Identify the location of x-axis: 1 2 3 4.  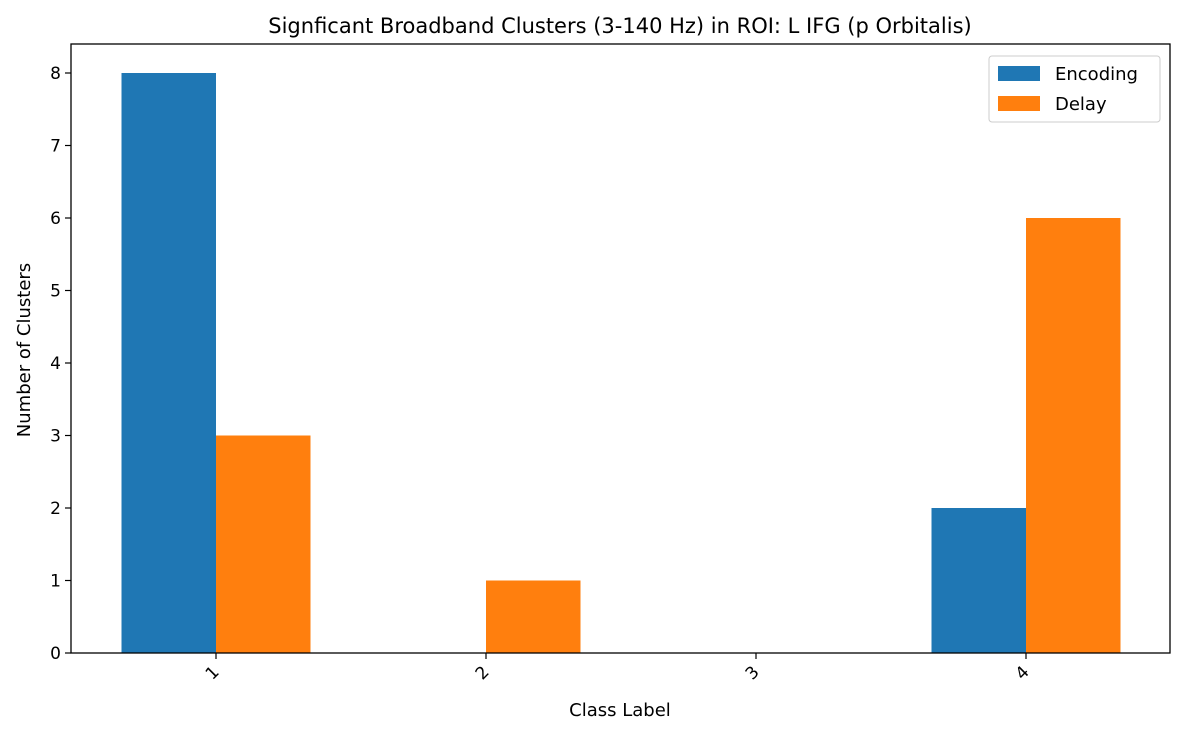
(618, 668).